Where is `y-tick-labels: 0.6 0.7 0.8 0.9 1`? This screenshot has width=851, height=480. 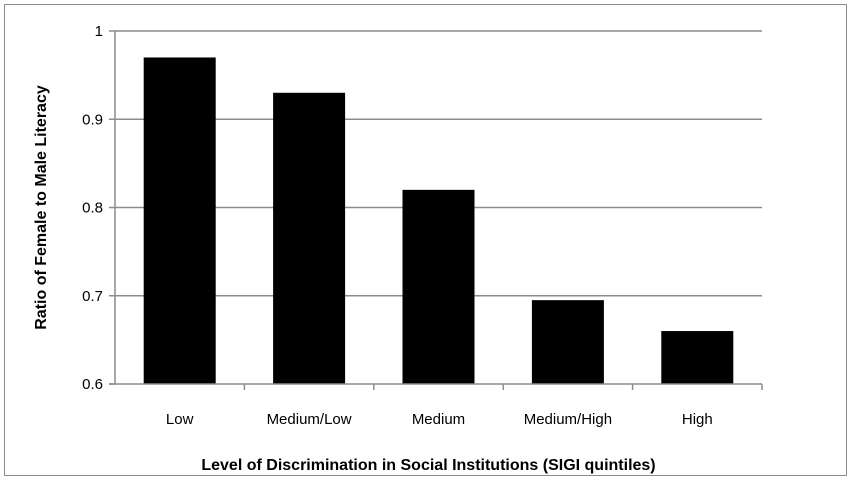
y-tick-labels: 0.6 0.7 0.8 0.9 1 is located at coordinates (92, 208).